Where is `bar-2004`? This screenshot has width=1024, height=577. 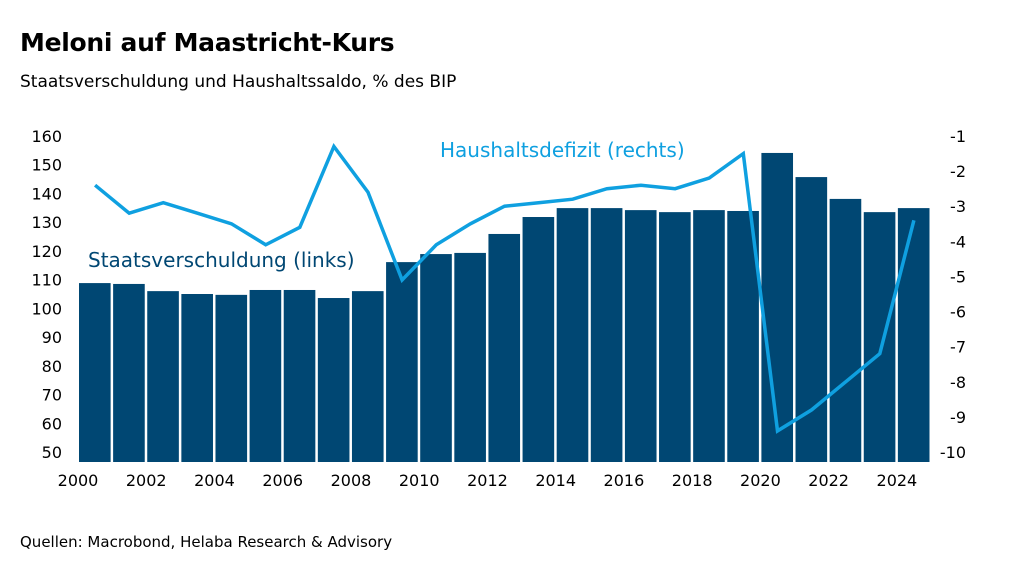 bar-2004 is located at coordinates (231, 378).